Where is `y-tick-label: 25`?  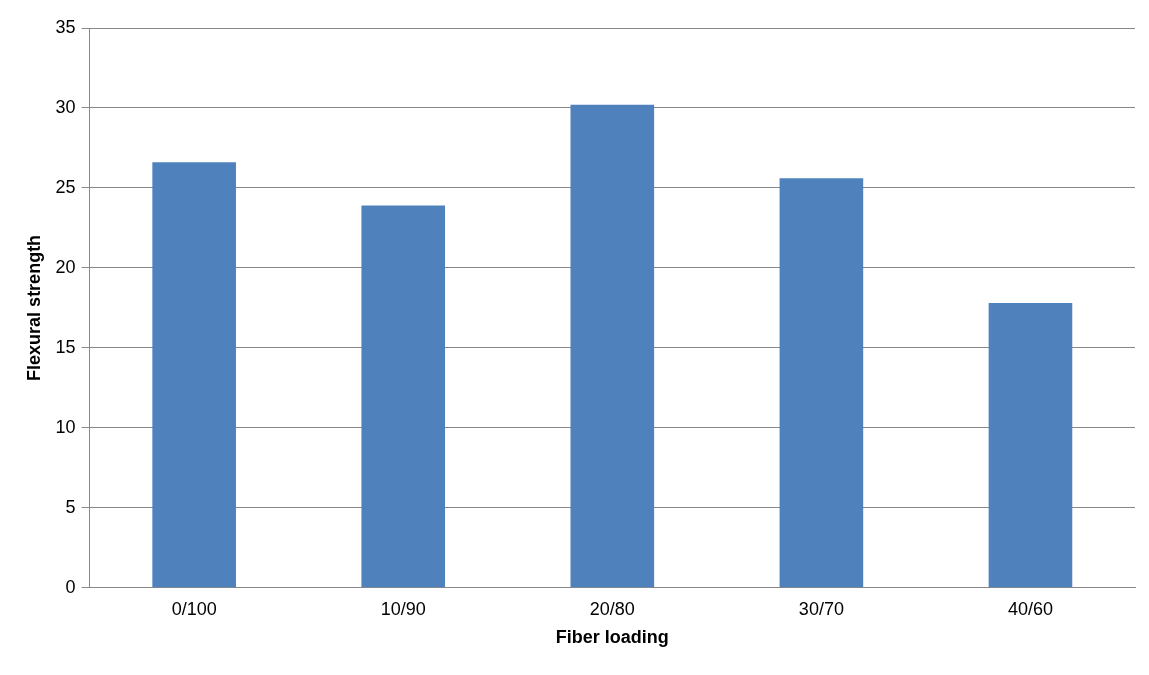 y-tick-label: 25 is located at coordinates (65, 186).